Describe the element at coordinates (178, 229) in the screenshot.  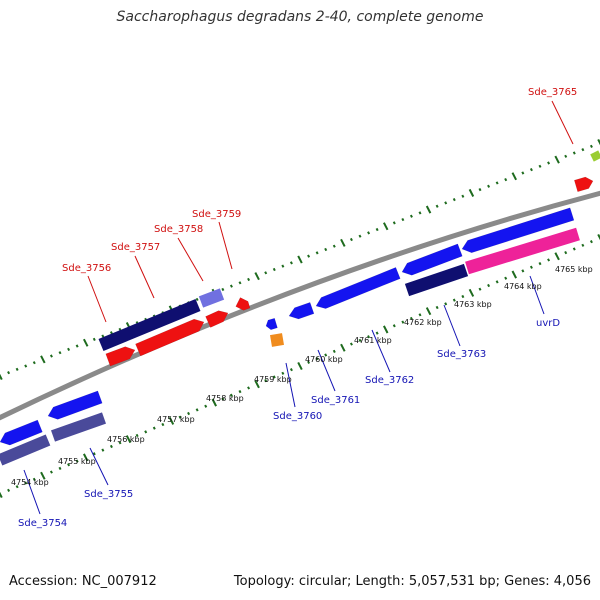
I see `gene-label-sde_3758: Sde_3758` at that location.